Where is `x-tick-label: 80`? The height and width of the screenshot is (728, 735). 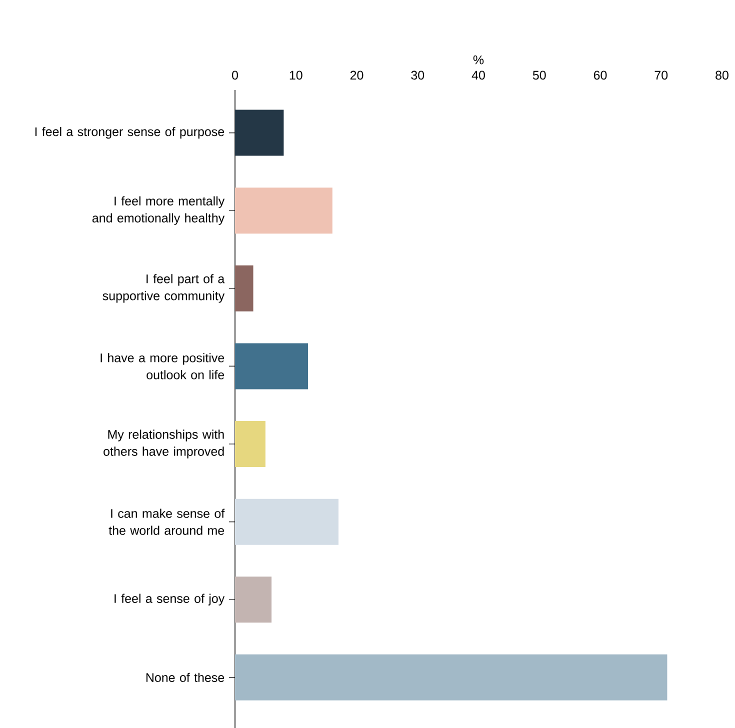 x-tick-label: 80 is located at coordinates (722, 75).